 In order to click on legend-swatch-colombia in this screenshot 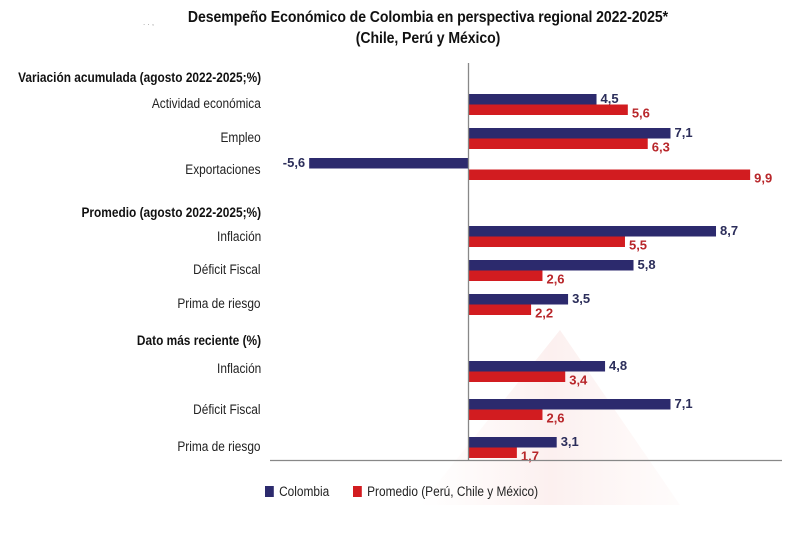, I will do `click(269, 491)`.